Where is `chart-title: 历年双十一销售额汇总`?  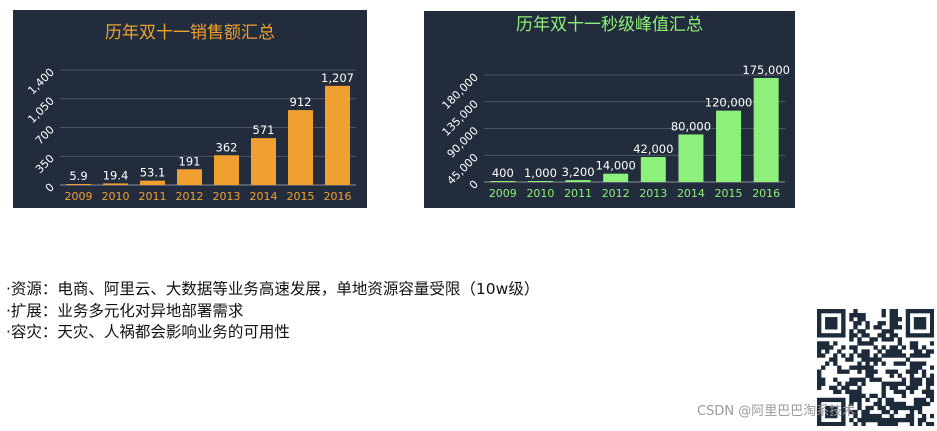 chart-title: 历年双十一销售额汇总 is located at coordinates (190, 33).